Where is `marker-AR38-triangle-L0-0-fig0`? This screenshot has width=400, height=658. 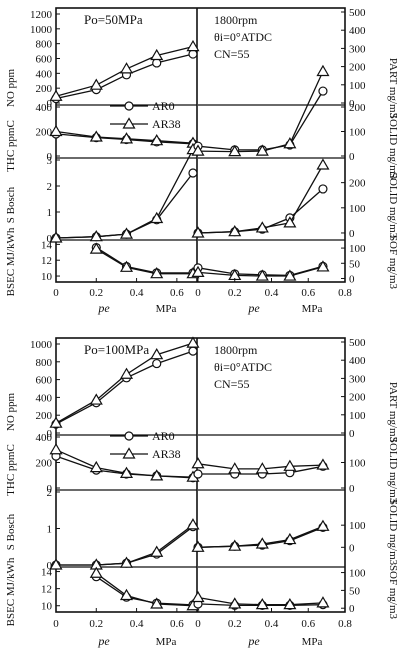
marker-AR38-triangle-L0-0-fig0 is located at coordinates (56, 95).